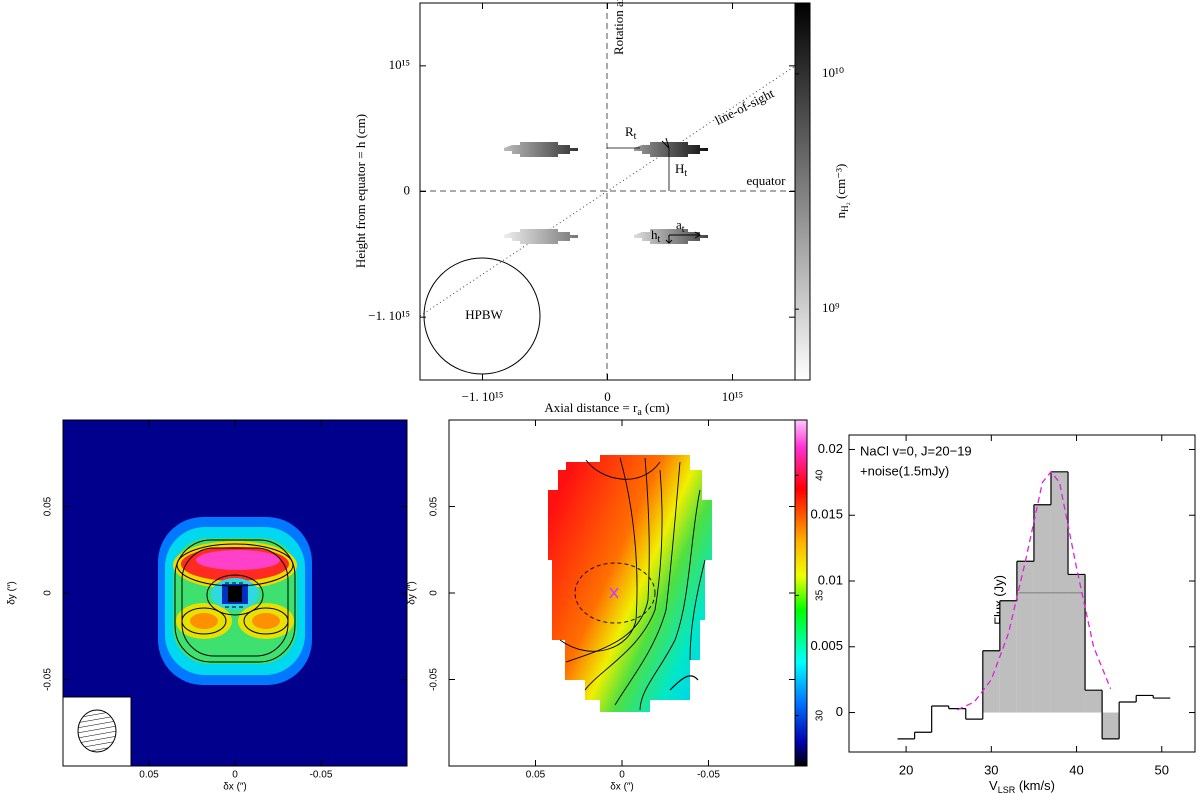 Image resolution: width=1200 pixels, height=794 pixels. I want to click on annotation: +noise(1.5mJy), so click(904, 470).